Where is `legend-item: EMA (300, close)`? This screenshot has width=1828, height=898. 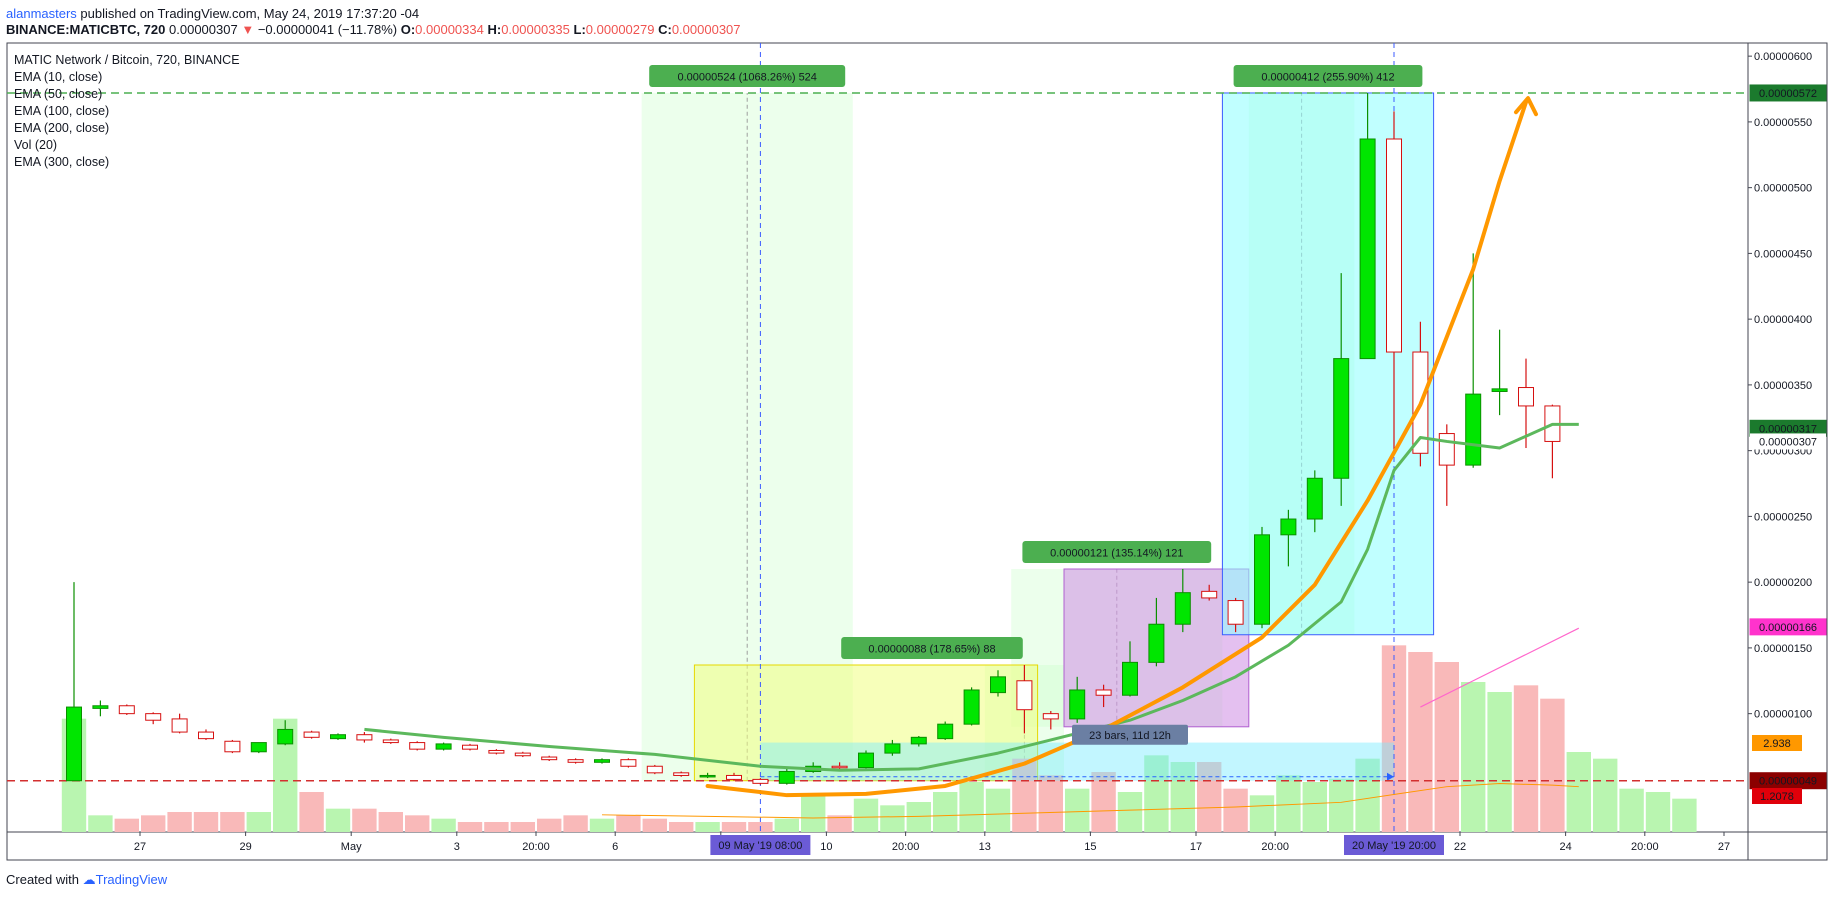 legend-item: EMA (300, close) is located at coordinates (62, 162).